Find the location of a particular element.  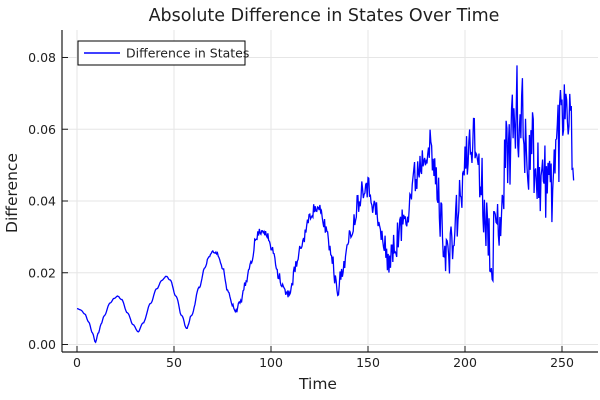

x-axis-label: Time is located at coordinates (317, 384).